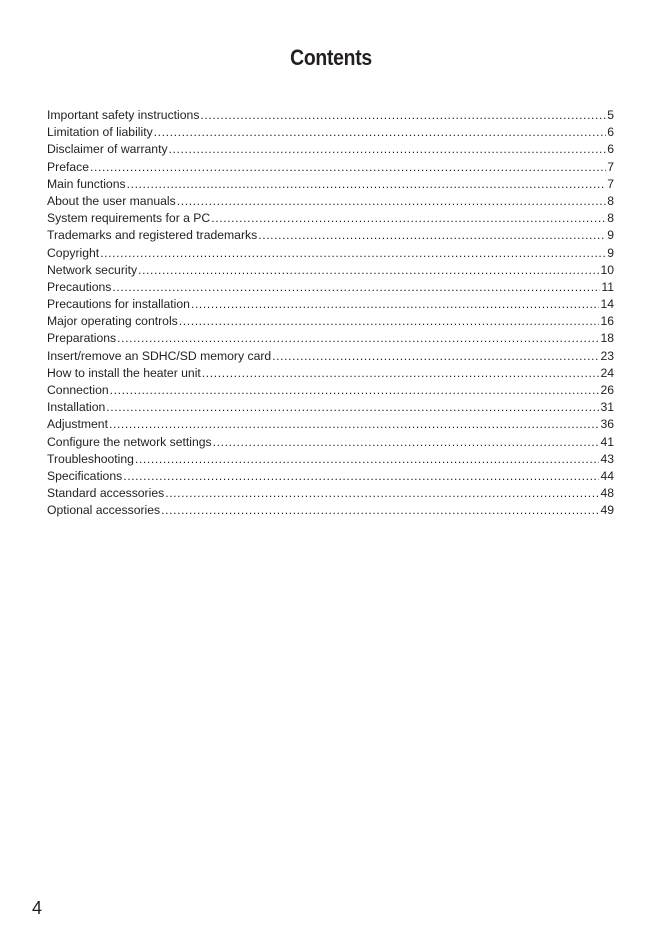 The height and width of the screenshot is (936, 662). Describe the element at coordinates (107, 149) in the screenshot. I see `toc-entry-label: Disclaimer of warranty` at that location.